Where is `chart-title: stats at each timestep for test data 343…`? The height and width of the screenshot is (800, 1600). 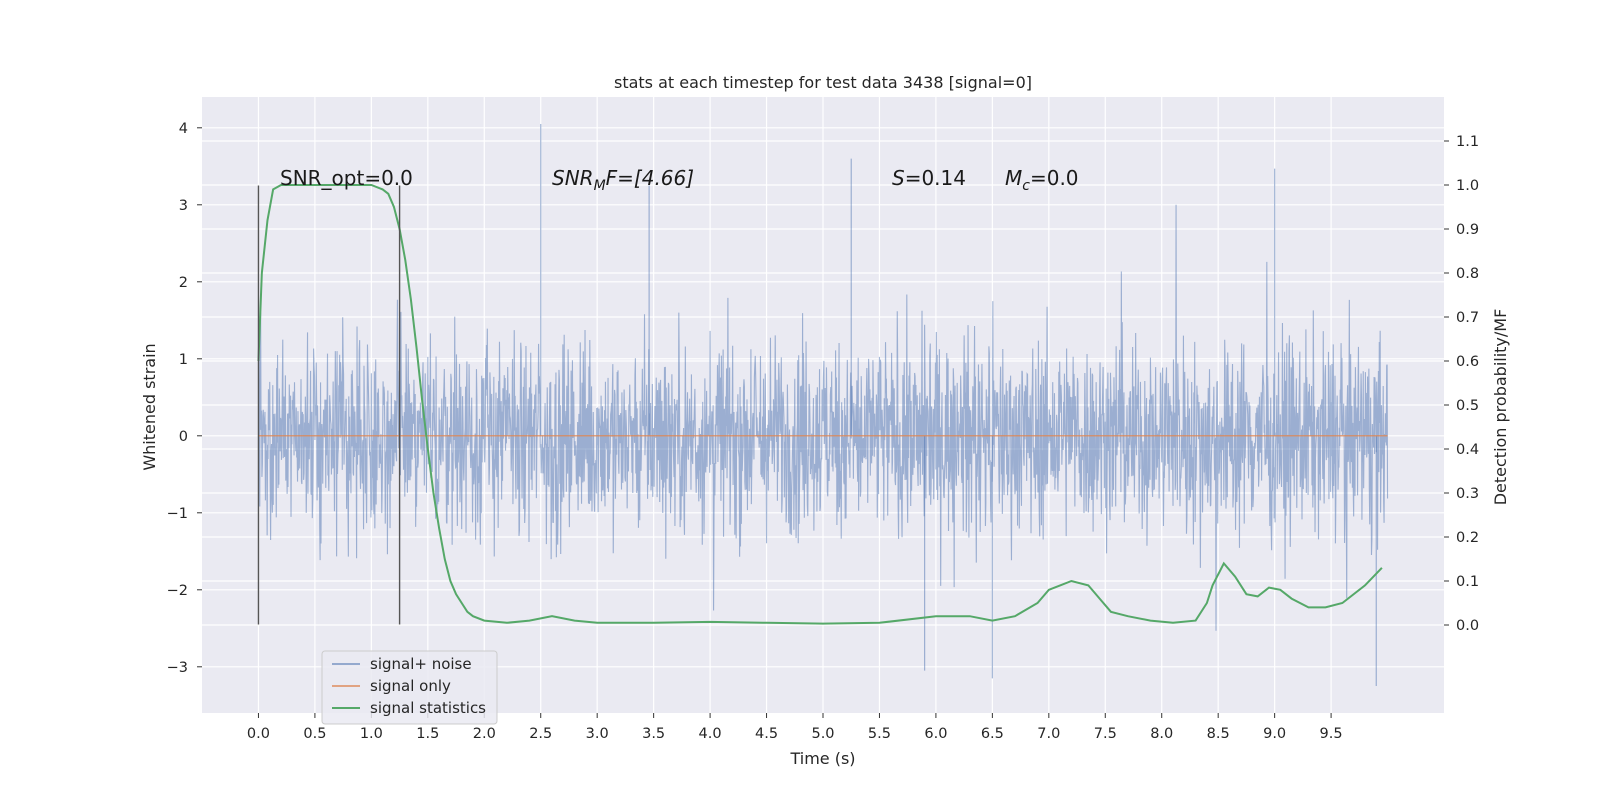
chart-title: stats at each timestep for test data 343… is located at coordinates (823, 82).